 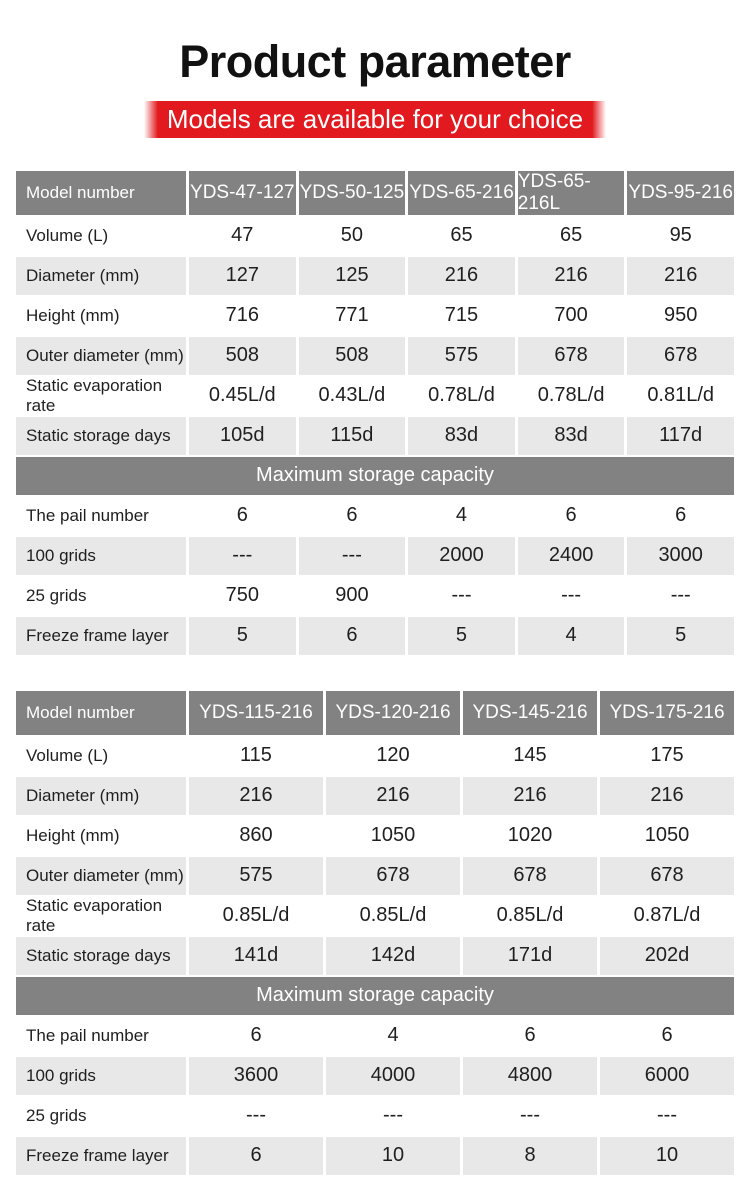 What do you see at coordinates (393, 835) in the screenshot?
I see `cell-value: 1050` at bounding box center [393, 835].